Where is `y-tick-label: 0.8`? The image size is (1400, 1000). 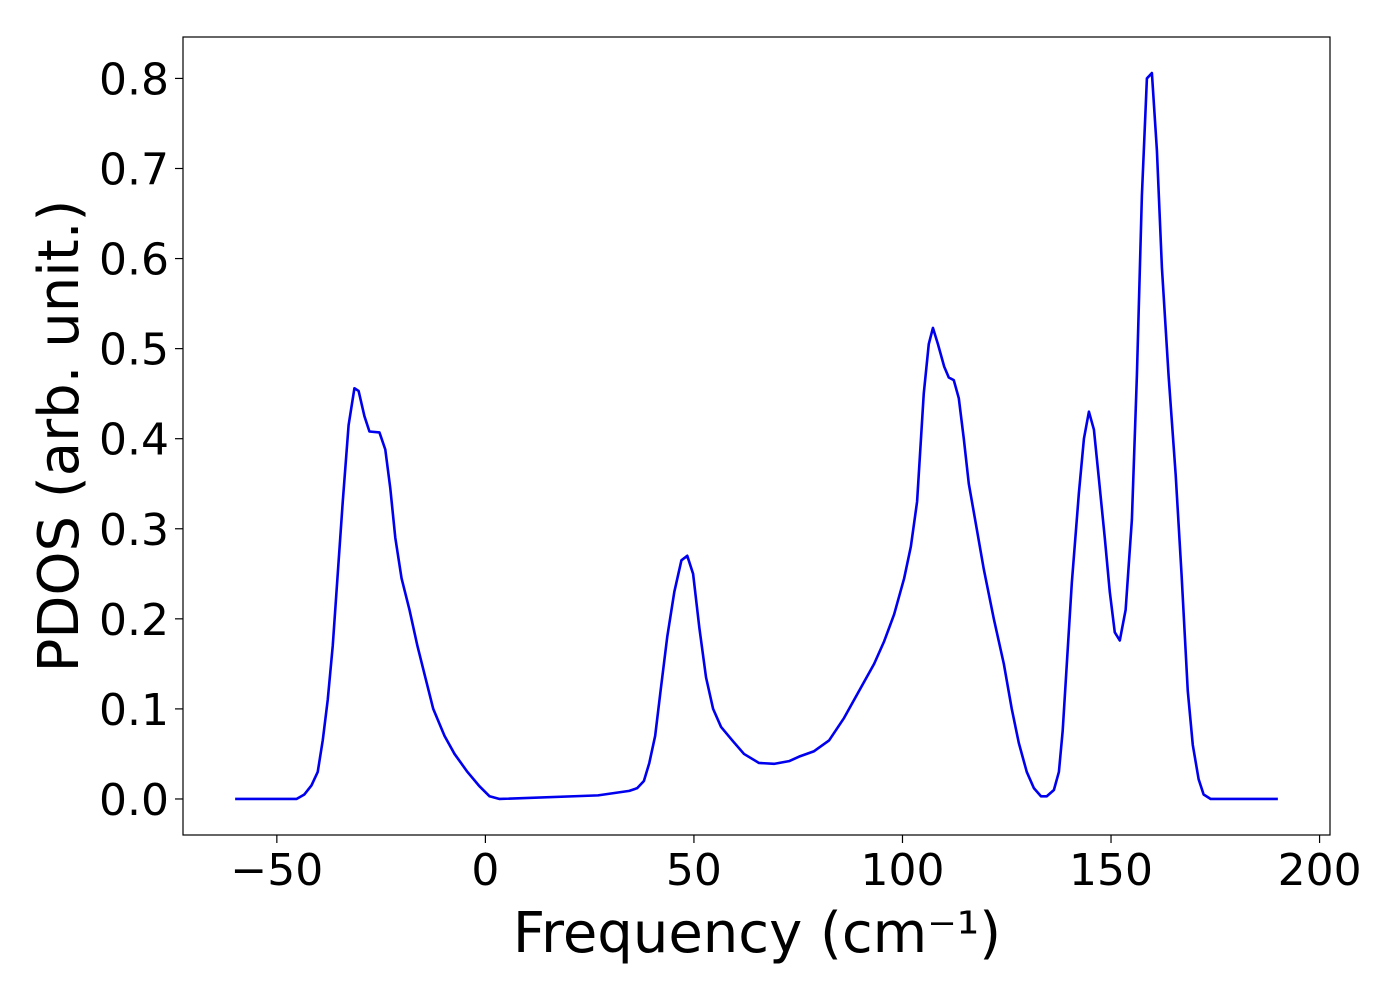 y-tick-label: 0.8 is located at coordinates (134, 79).